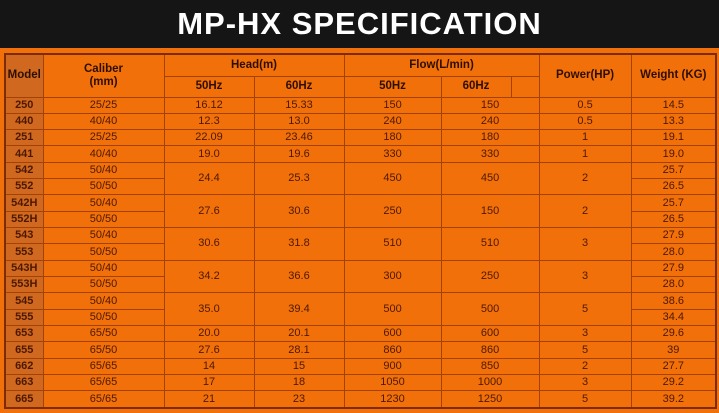  I want to click on table-row: 542 50/40 24.4 25.3 450 450 2 25.7, so click(360, 178).